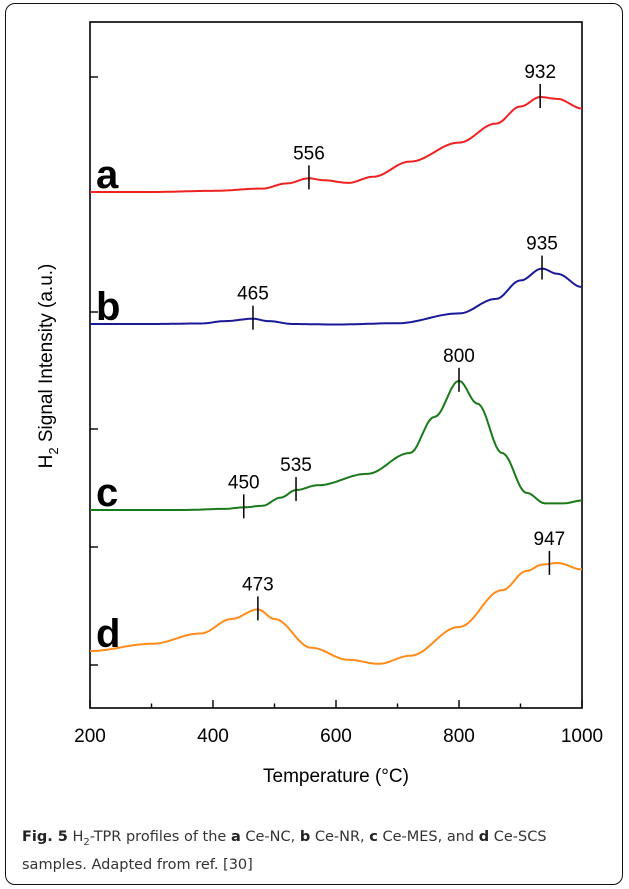 The height and width of the screenshot is (889, 629). I want to click on caption-b-text: Ce-NR,, so click(340, 837).